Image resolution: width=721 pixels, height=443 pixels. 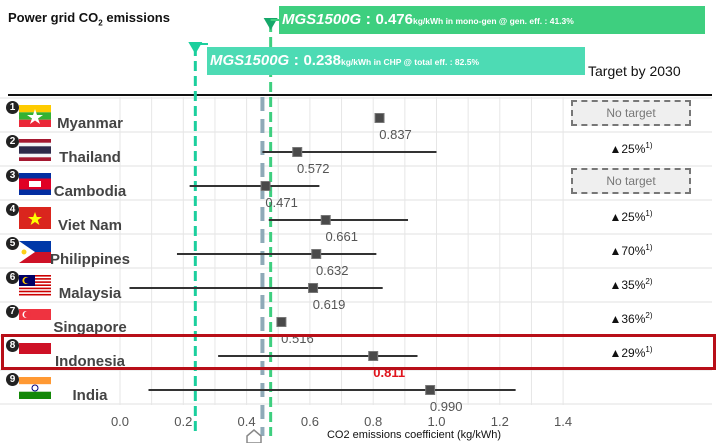 What do you see at coordinates (35, 218) in the screenshot?
I see `vietnam-flag-icon` at bounding box center [35, 218].